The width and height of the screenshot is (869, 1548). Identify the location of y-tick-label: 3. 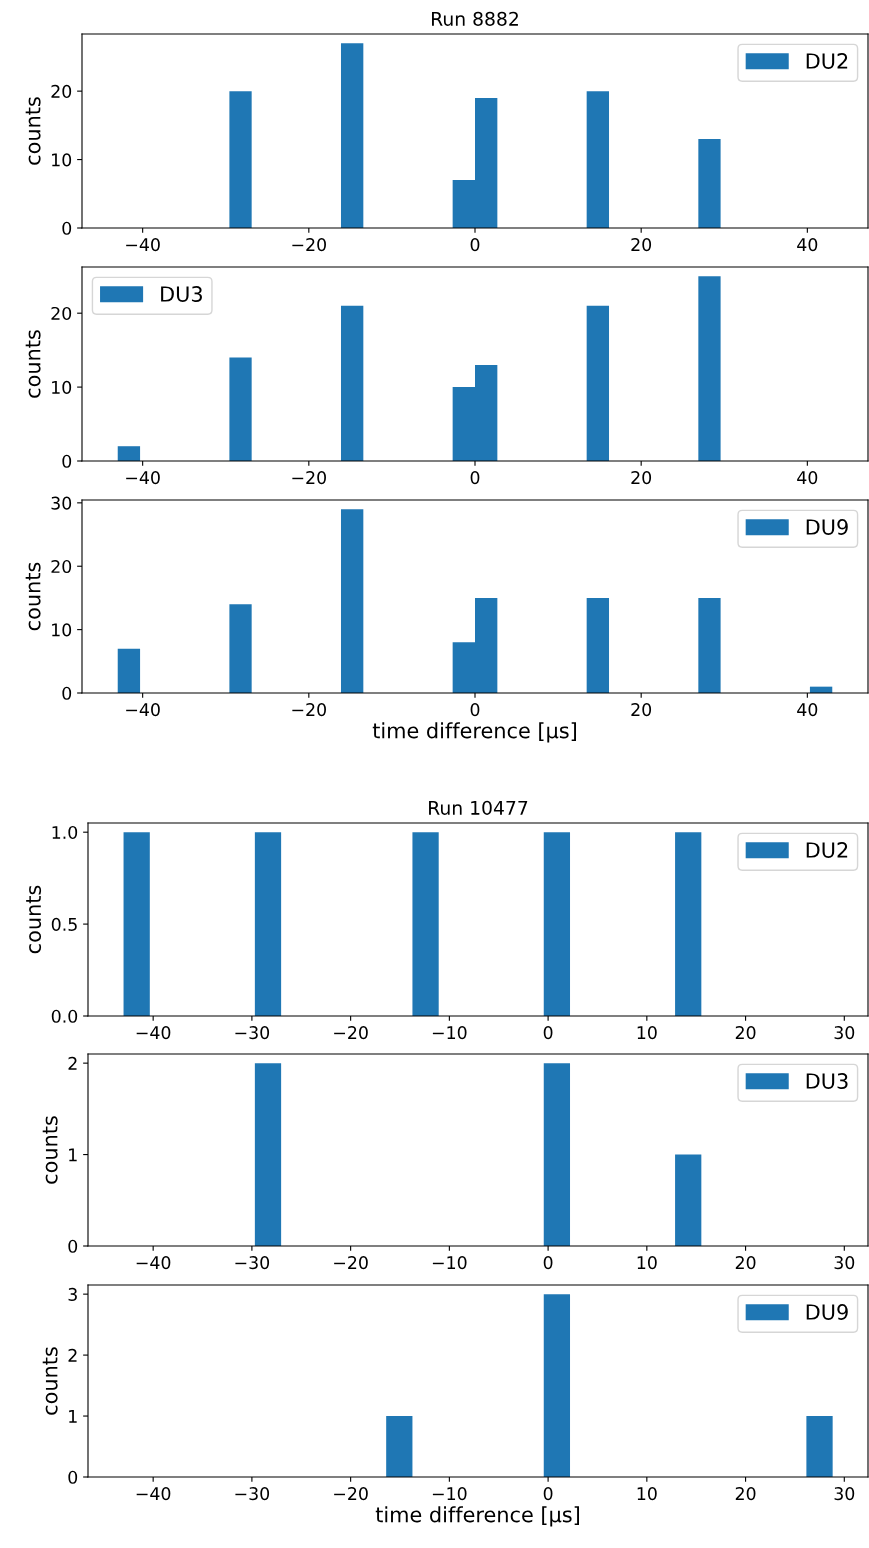
(72, 1294).